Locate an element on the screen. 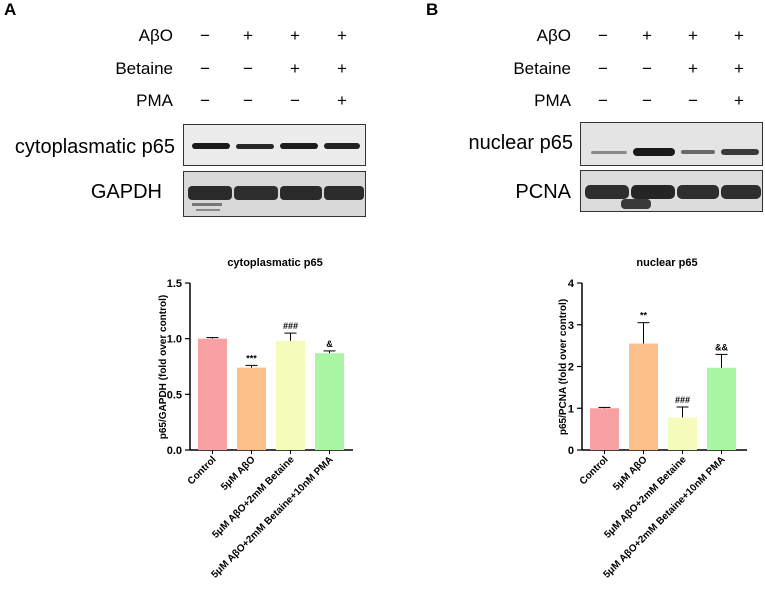  significance-label: ** is located at coordinates (644, 316).